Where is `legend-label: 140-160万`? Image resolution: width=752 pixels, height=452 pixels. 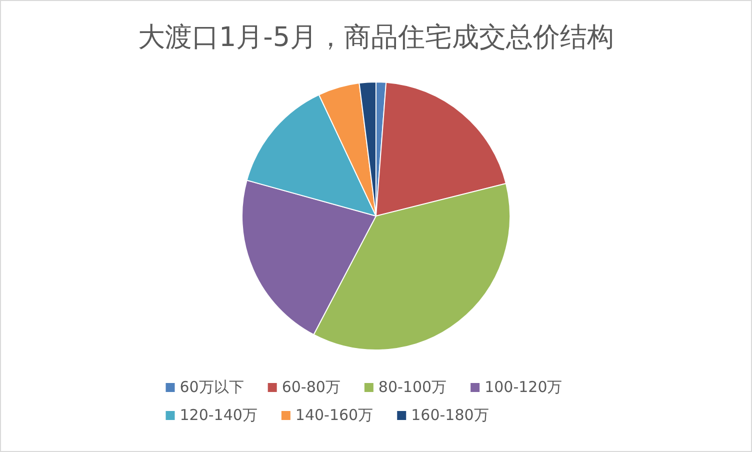 legend-label: 140-160万 is located at coordinates (334, 415).